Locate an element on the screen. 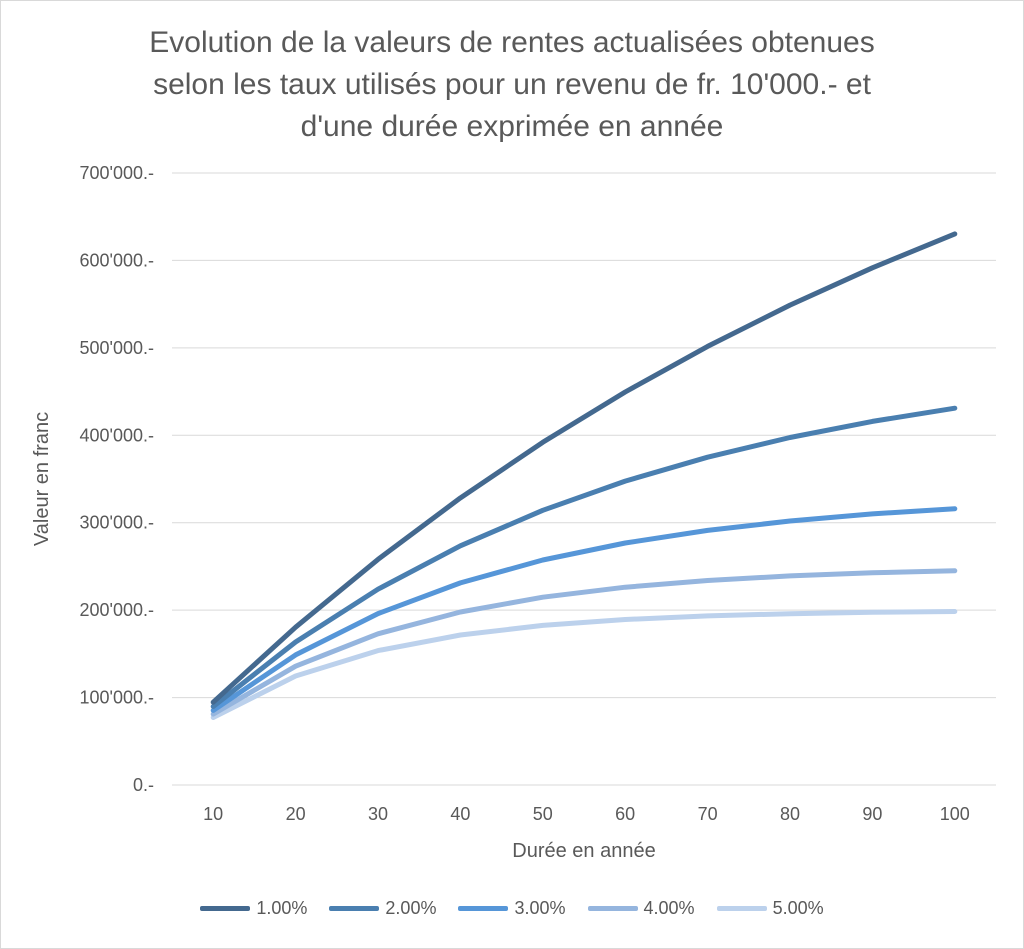 This screenshot has height=949, width=1024. x-tick-label: 70 is located at coordinates (708, 814).